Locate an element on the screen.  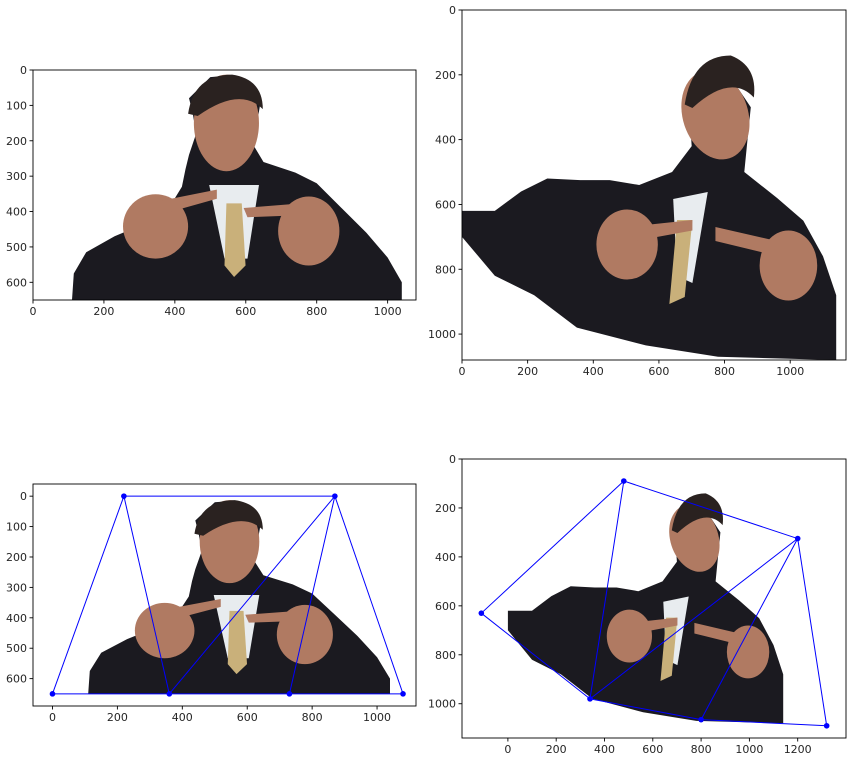
triangle-mesh is located at coordinates (654, 603).